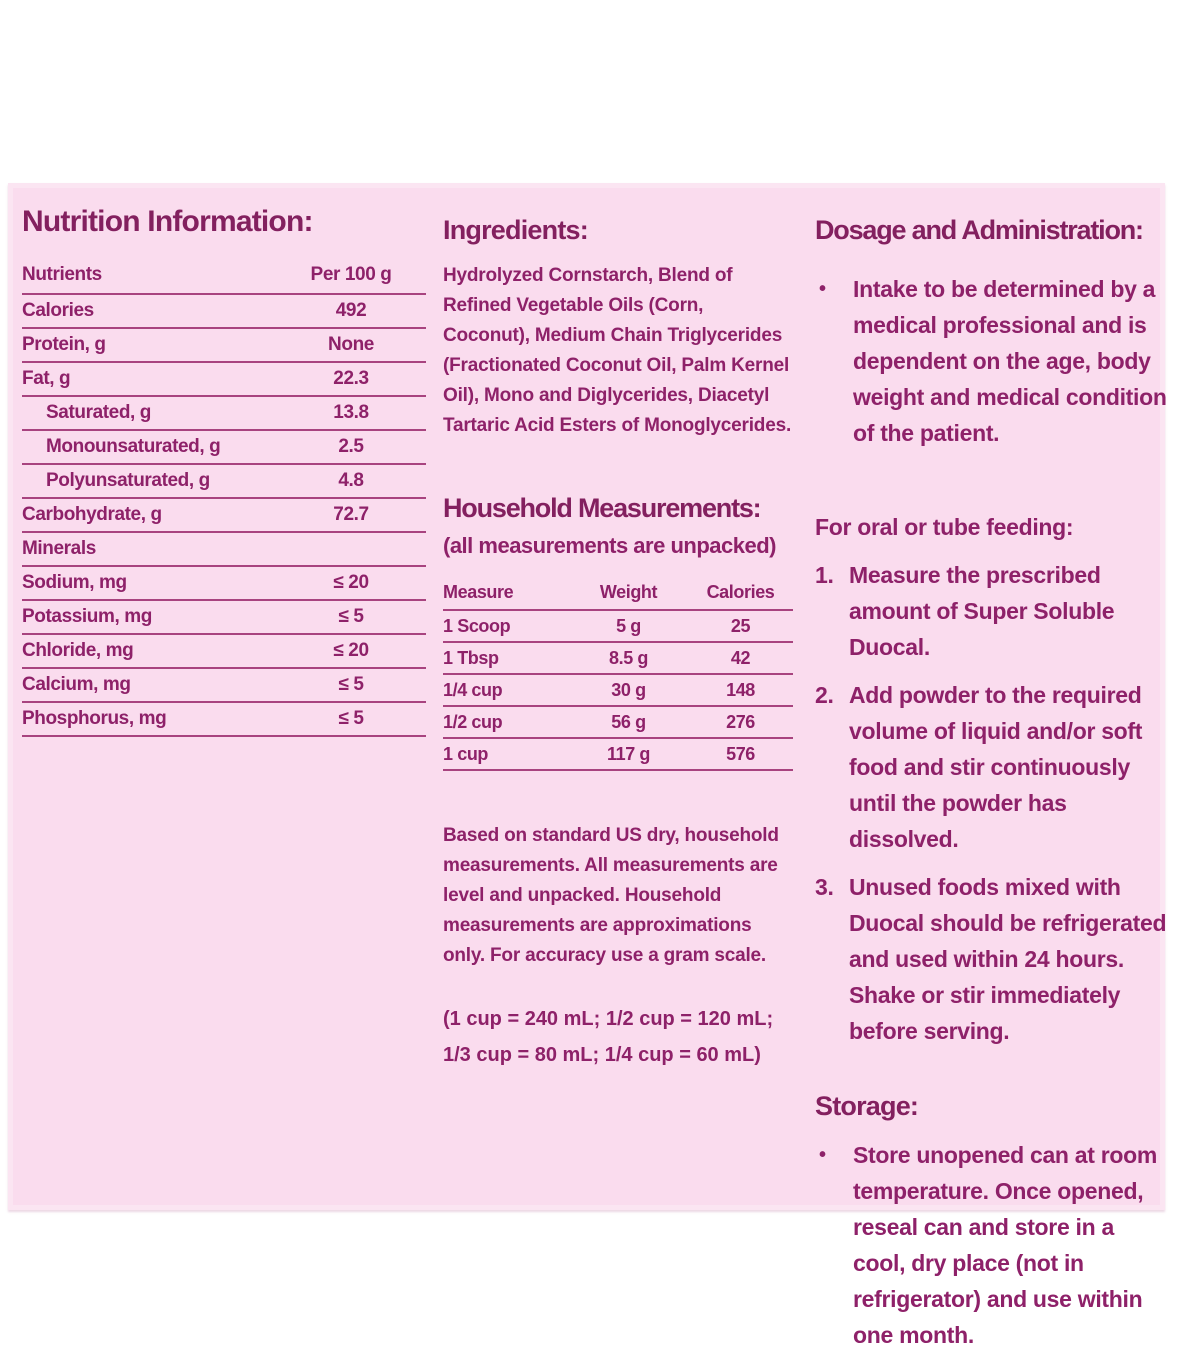  I want to click on table-row: Carbohydrate, g 72.7, so click(224, 515).